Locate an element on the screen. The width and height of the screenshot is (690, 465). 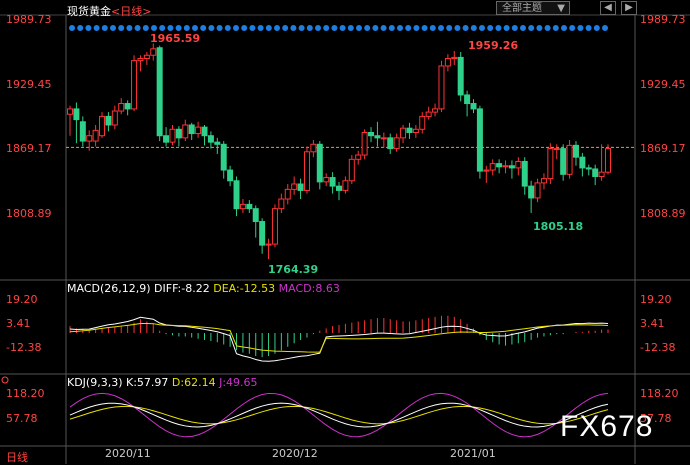
date-label-3: 2021/01 is located at coordinates (473, 453).